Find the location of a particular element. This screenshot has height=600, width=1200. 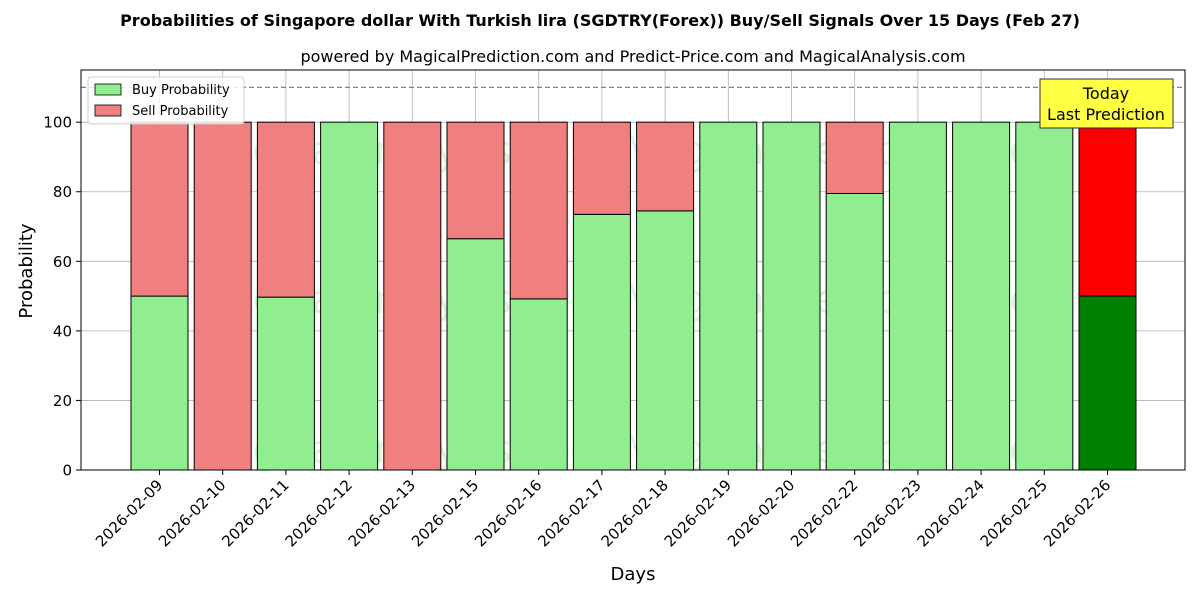

x-tick-label: 2026-02-10 is located at coordinates (192, 513).